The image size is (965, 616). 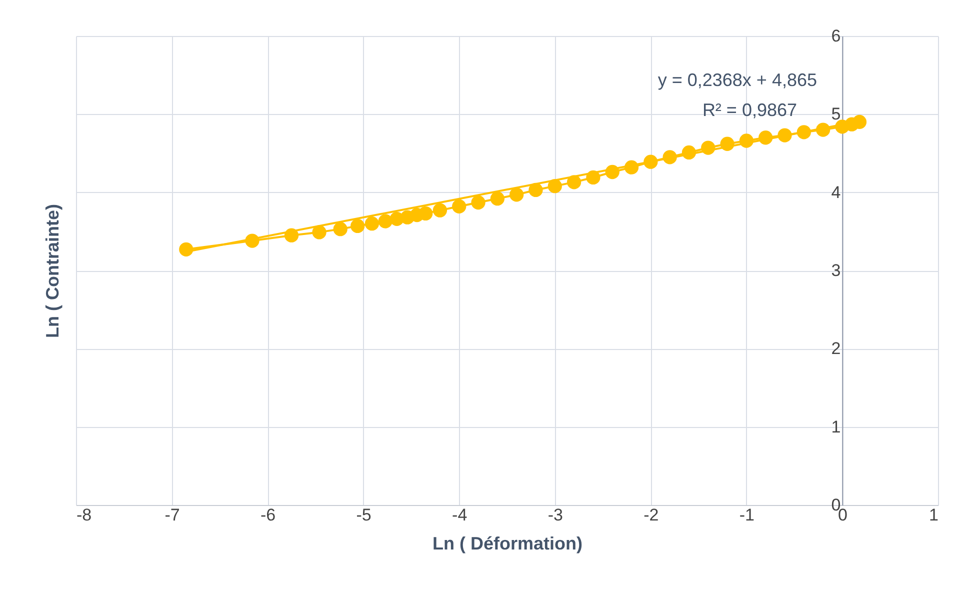 I want to click on y-tick-label: 4, so click(x=836, y=192).